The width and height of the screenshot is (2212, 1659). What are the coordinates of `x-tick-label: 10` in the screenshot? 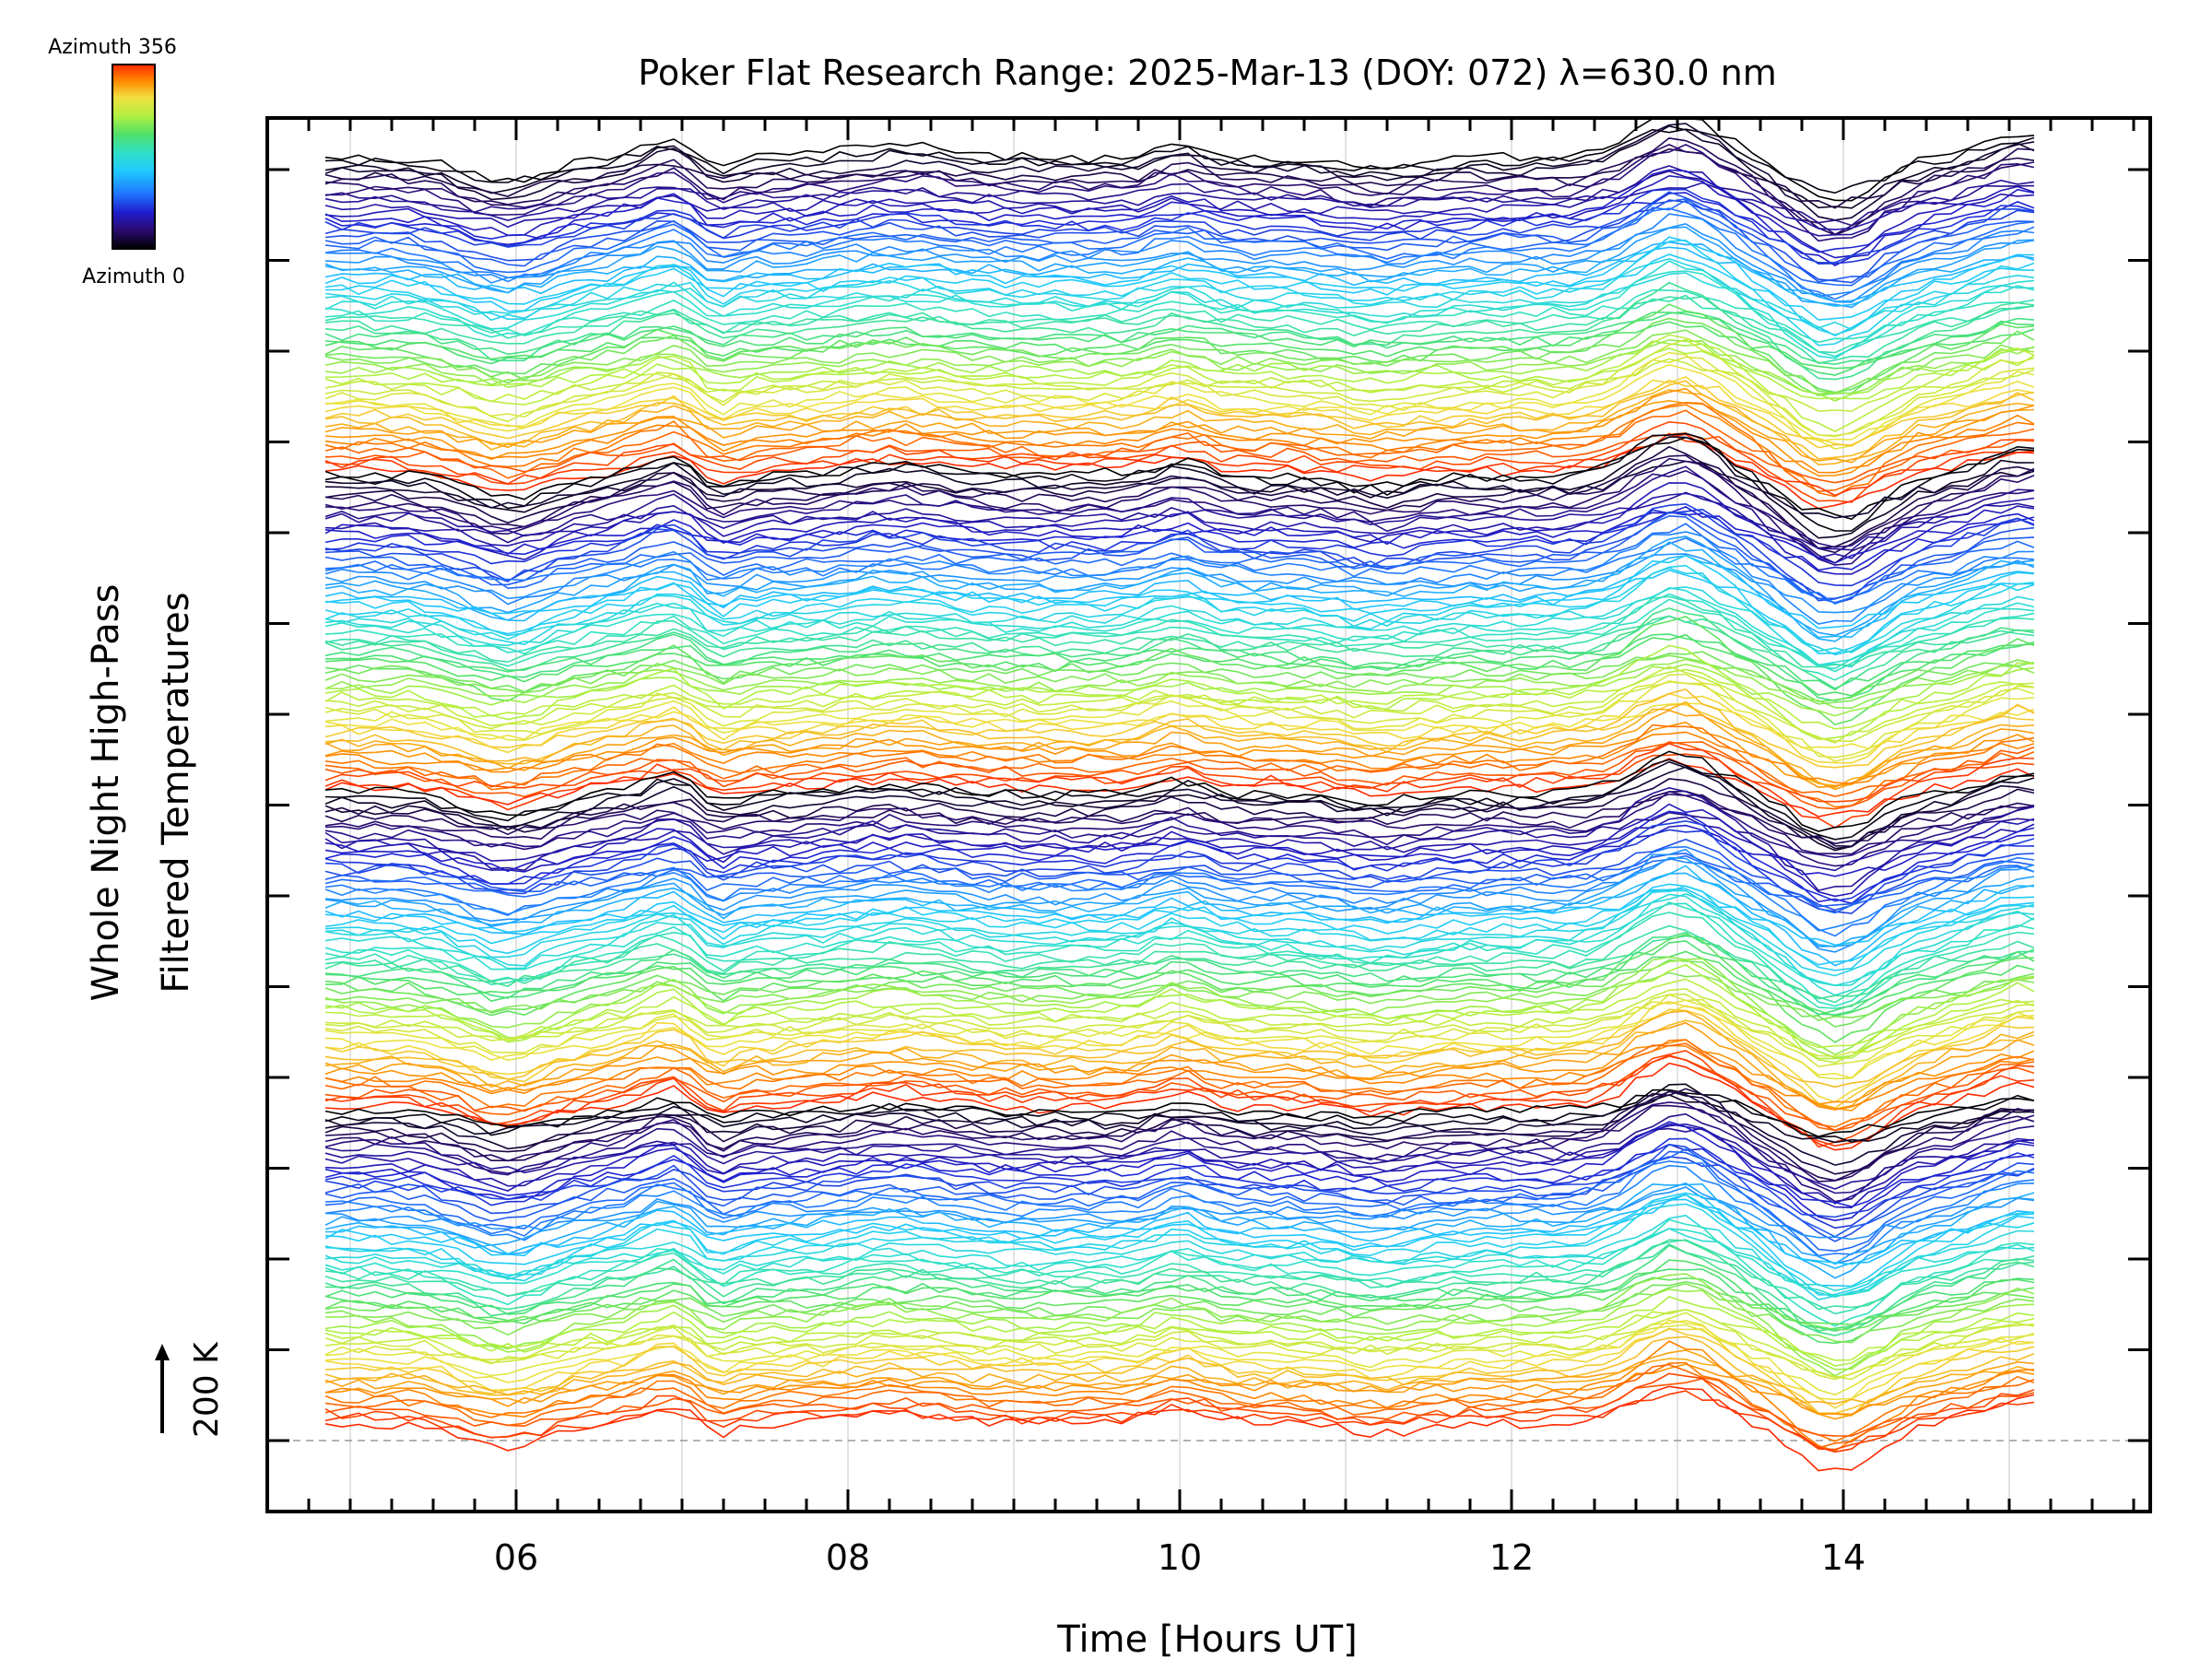 It's located at (1180, 1557).